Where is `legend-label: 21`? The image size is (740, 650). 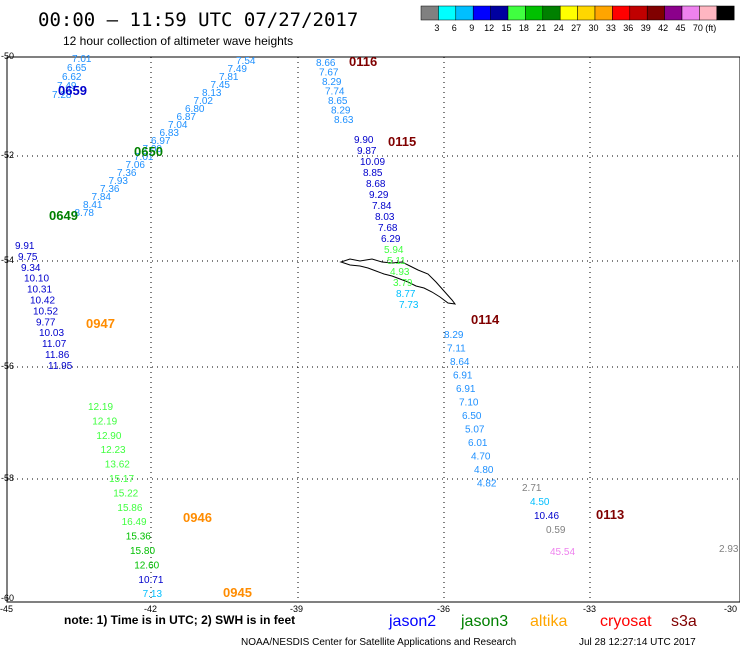
legend-label: 21 is located at coordinates (541, 28).